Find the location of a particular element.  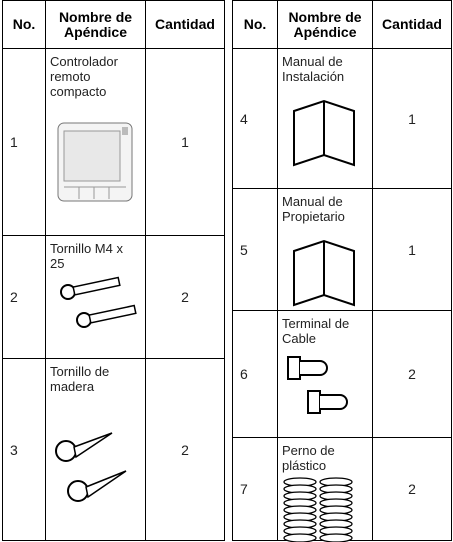

name-cell: Tornillo M4 x 25 is located at coordinates (95, 297).